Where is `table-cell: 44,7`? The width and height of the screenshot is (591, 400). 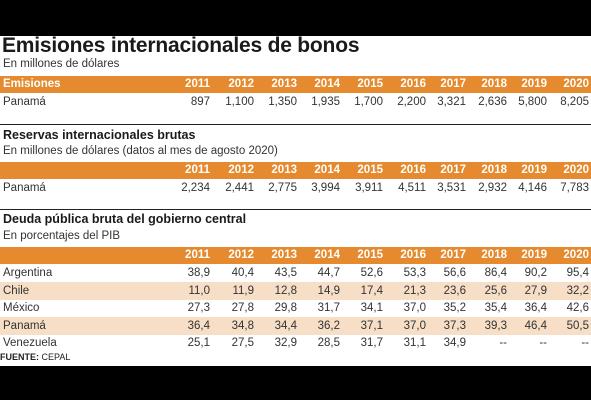 table-cell: 44,7 is located at coordinates (328, 273).